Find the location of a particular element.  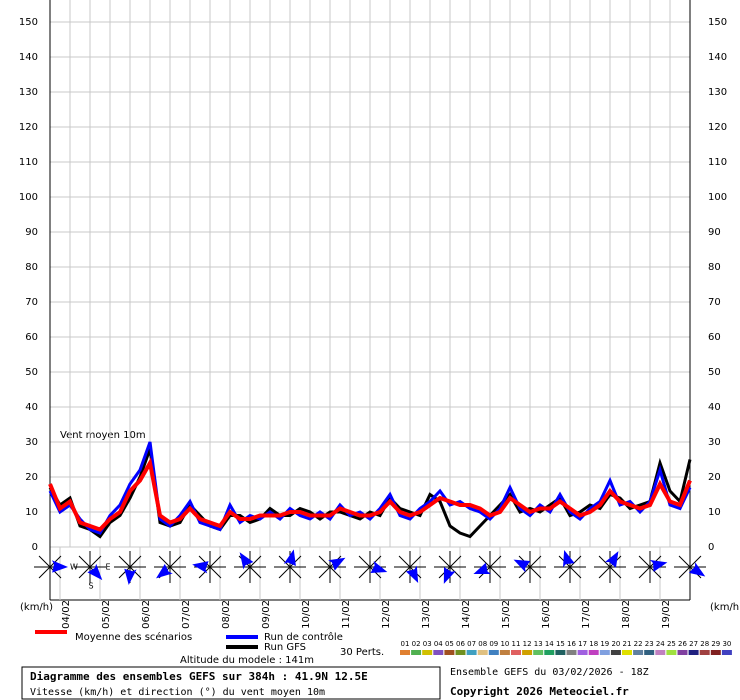

perturbation-label: 21 is located at coordinates (627, 644).